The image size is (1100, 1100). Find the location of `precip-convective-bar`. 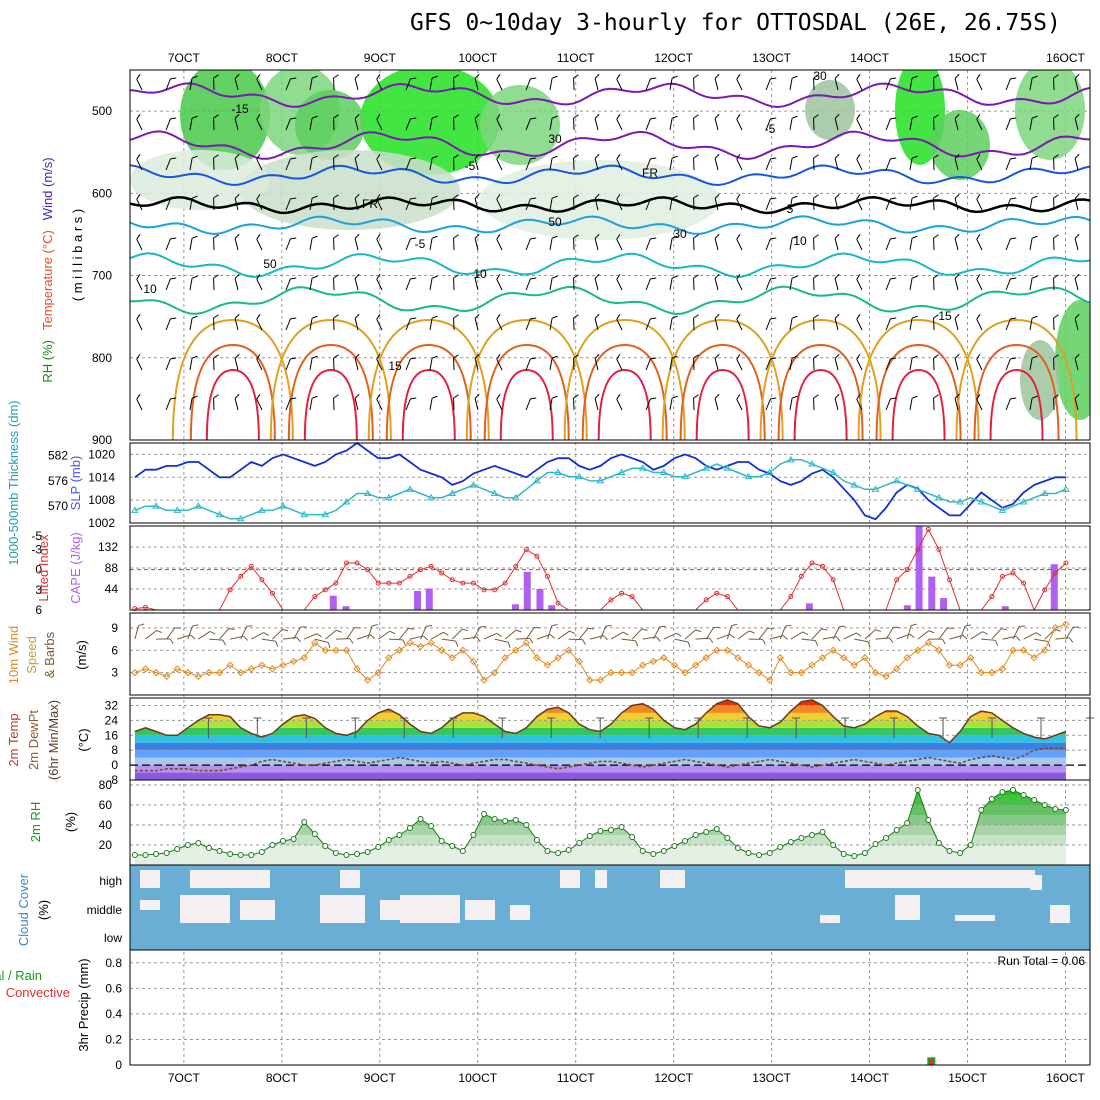

precip-convective-bar is located at coordinates (931, 1062).